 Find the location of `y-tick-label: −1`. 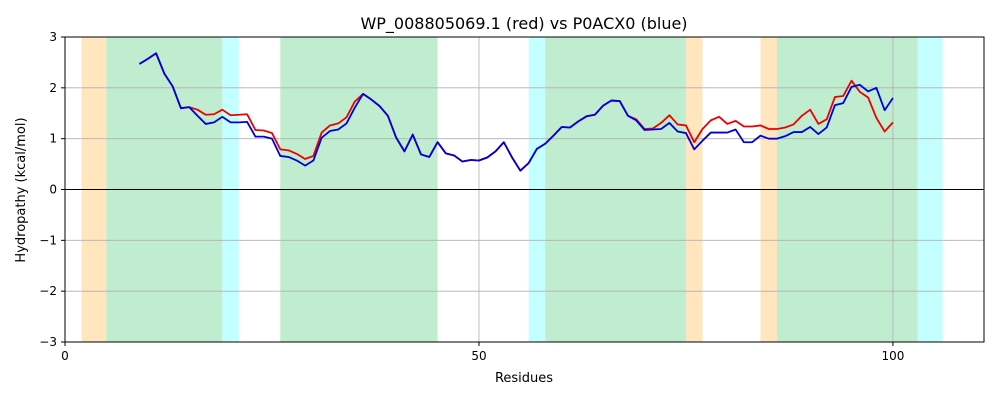

y-tick-label: −1 is located at coordinates (48, 240).